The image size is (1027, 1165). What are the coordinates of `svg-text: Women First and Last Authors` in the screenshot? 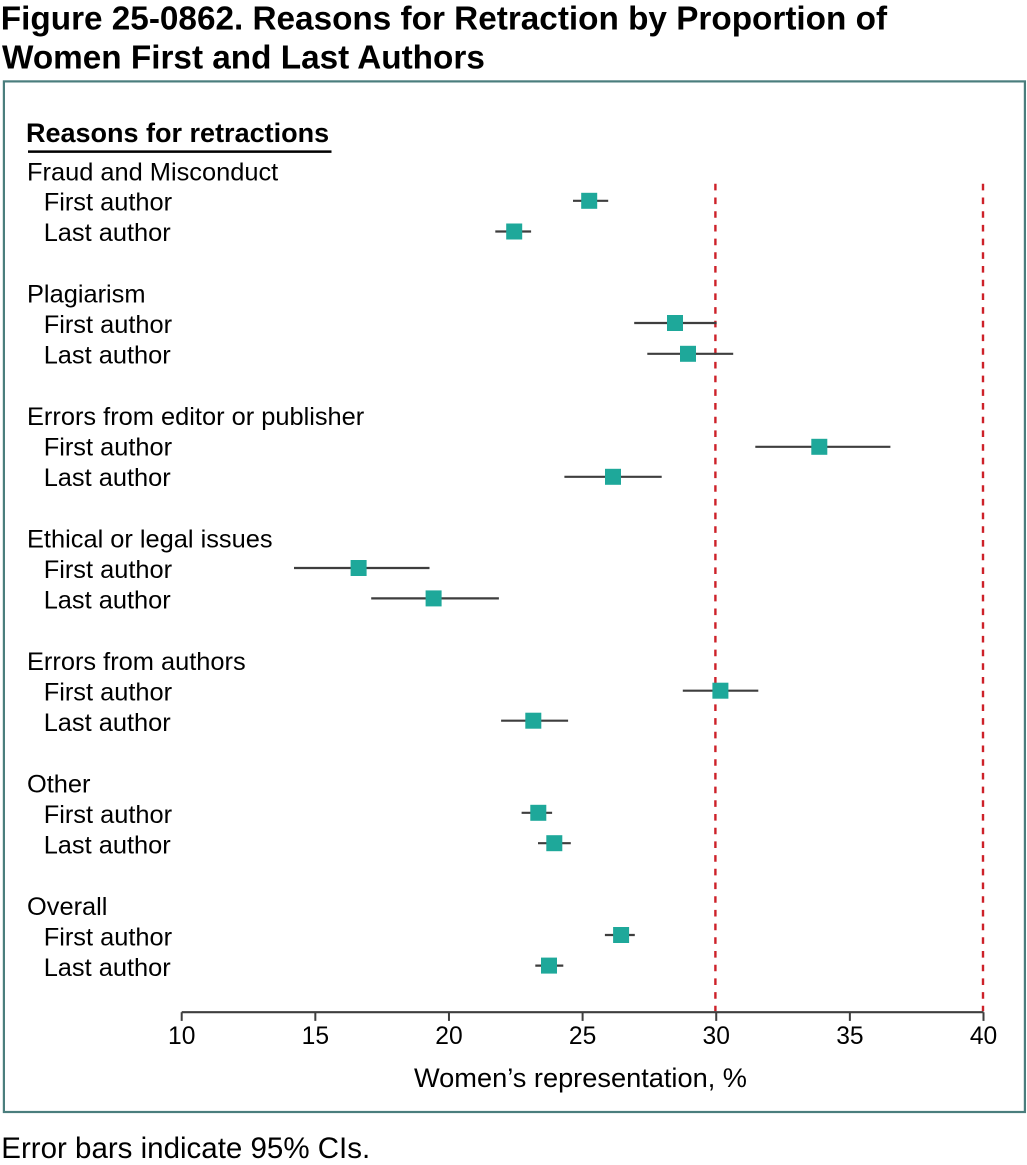 It's located at (243, 58).